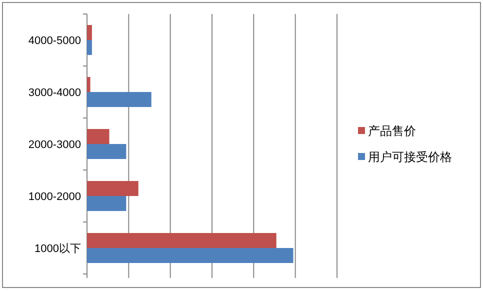 This screenshot has width=483, height=291. I want to click on y-tick-label: 4000-5000, so click(54, 41).